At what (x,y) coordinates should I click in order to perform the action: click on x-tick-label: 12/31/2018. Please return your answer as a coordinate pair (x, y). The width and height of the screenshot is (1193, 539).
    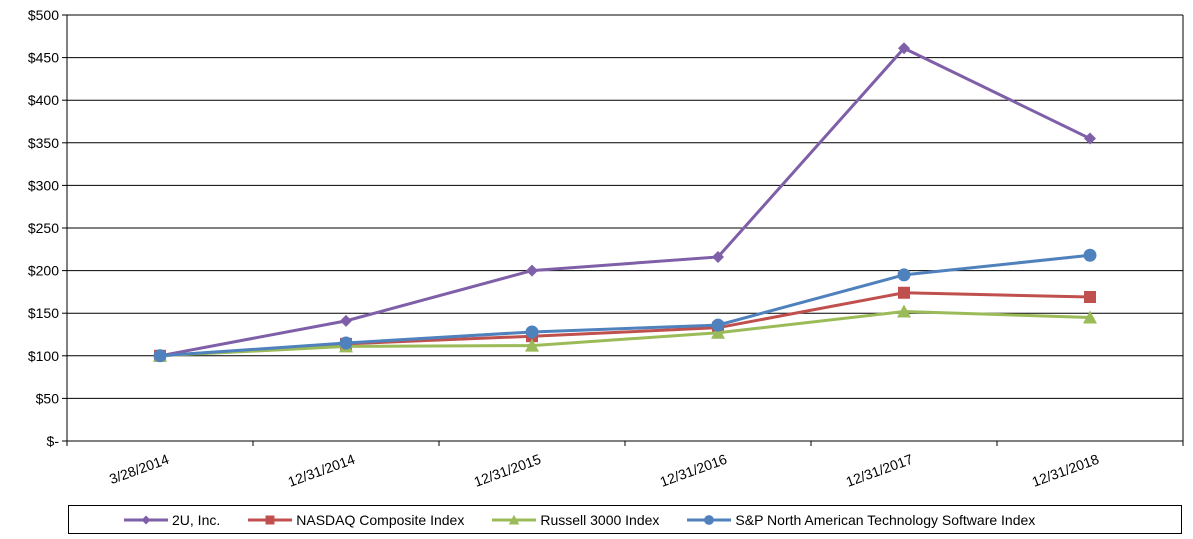
    Looking at the image, I should click on (1066, 470).